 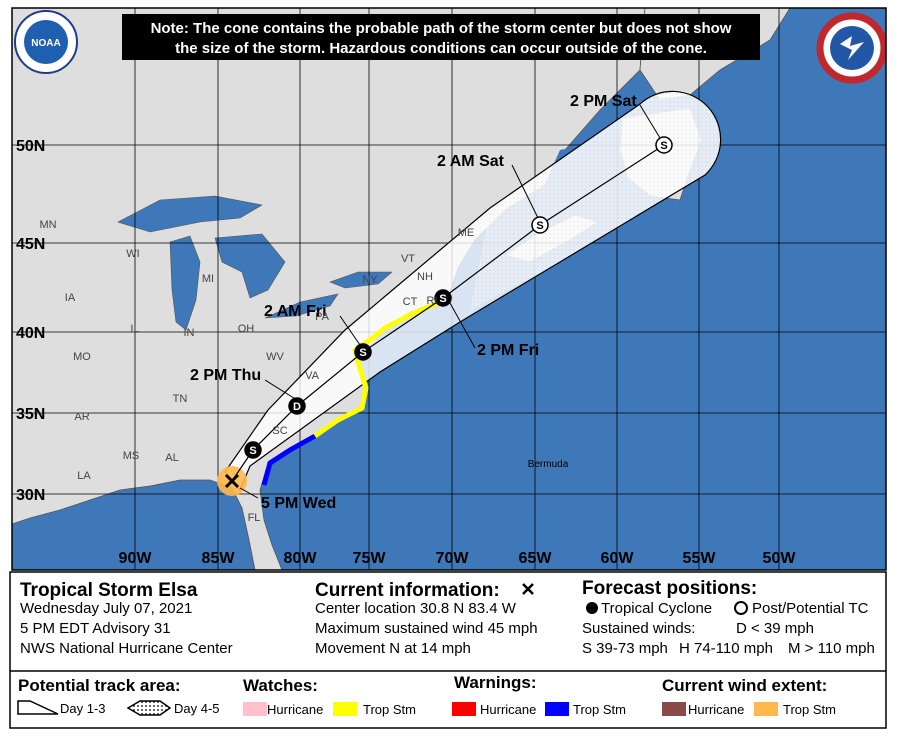 I want to click on info-line: Center location 30.8 N 83.4 W, so click(x=416, y=608).